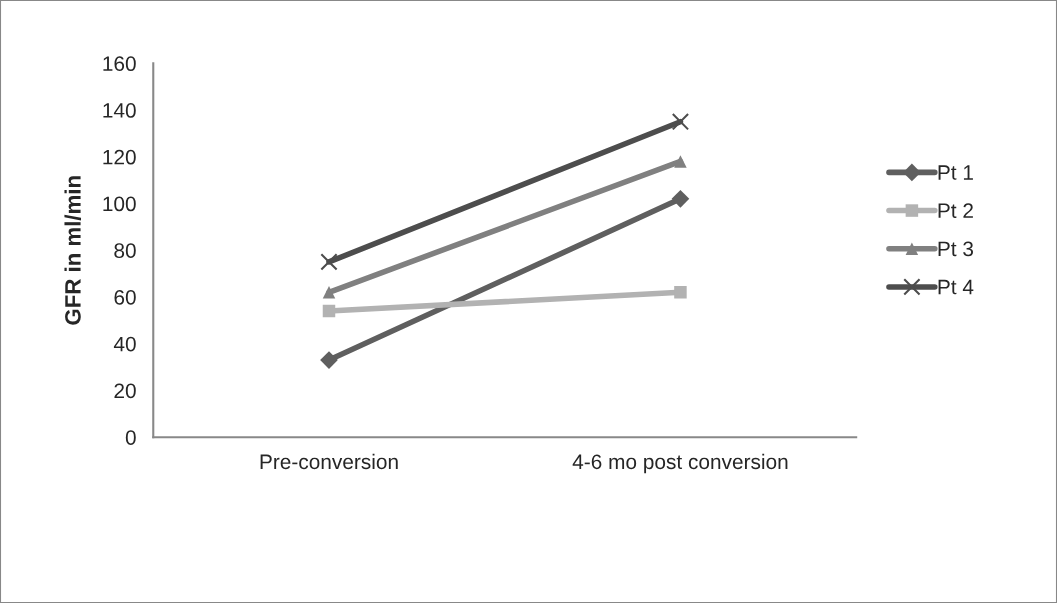 The height and width of the screenshot is (603, 1057). What do you see at coordinates (119, 157) in the screenshot?
I see `y-tick-label: 120` at bounding box center [119, 157].